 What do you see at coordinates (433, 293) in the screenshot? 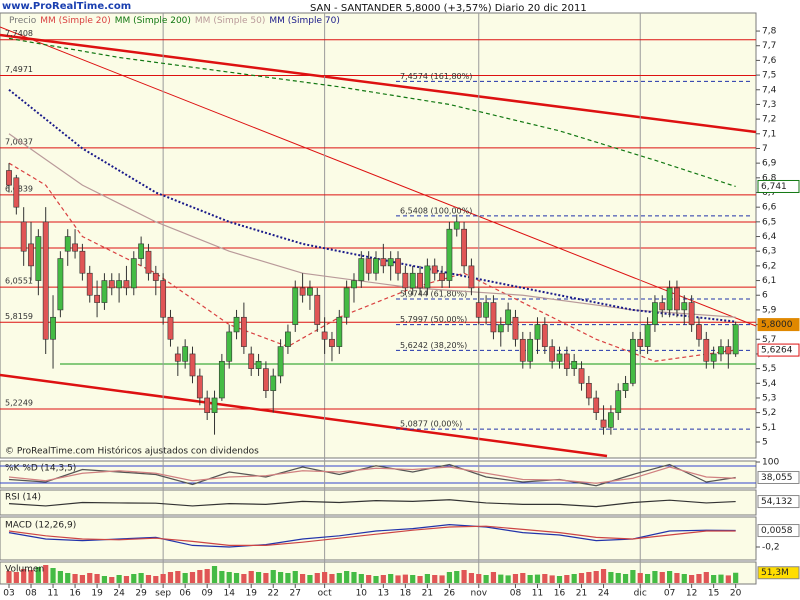
I see `fibonacci-label: 5,9744 (61,80%)` at bounding box center [433, 293].